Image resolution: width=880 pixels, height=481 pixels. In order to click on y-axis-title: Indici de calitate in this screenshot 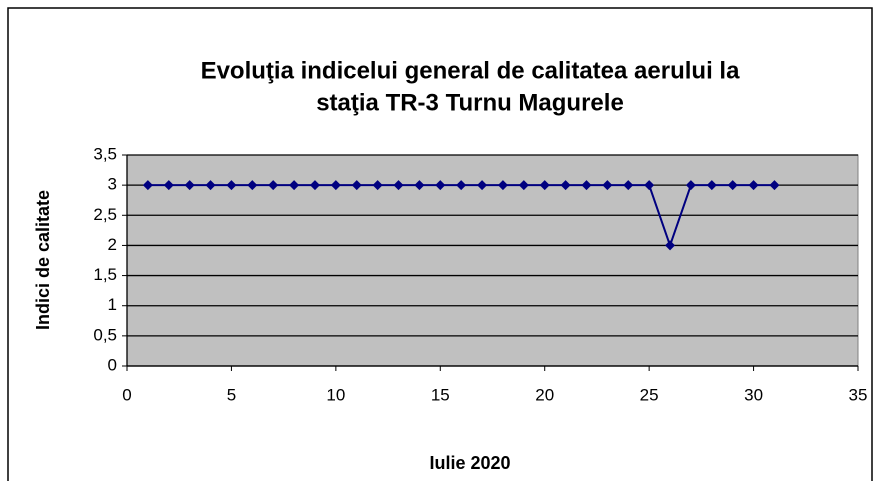, I will do `click(43, 260)`.